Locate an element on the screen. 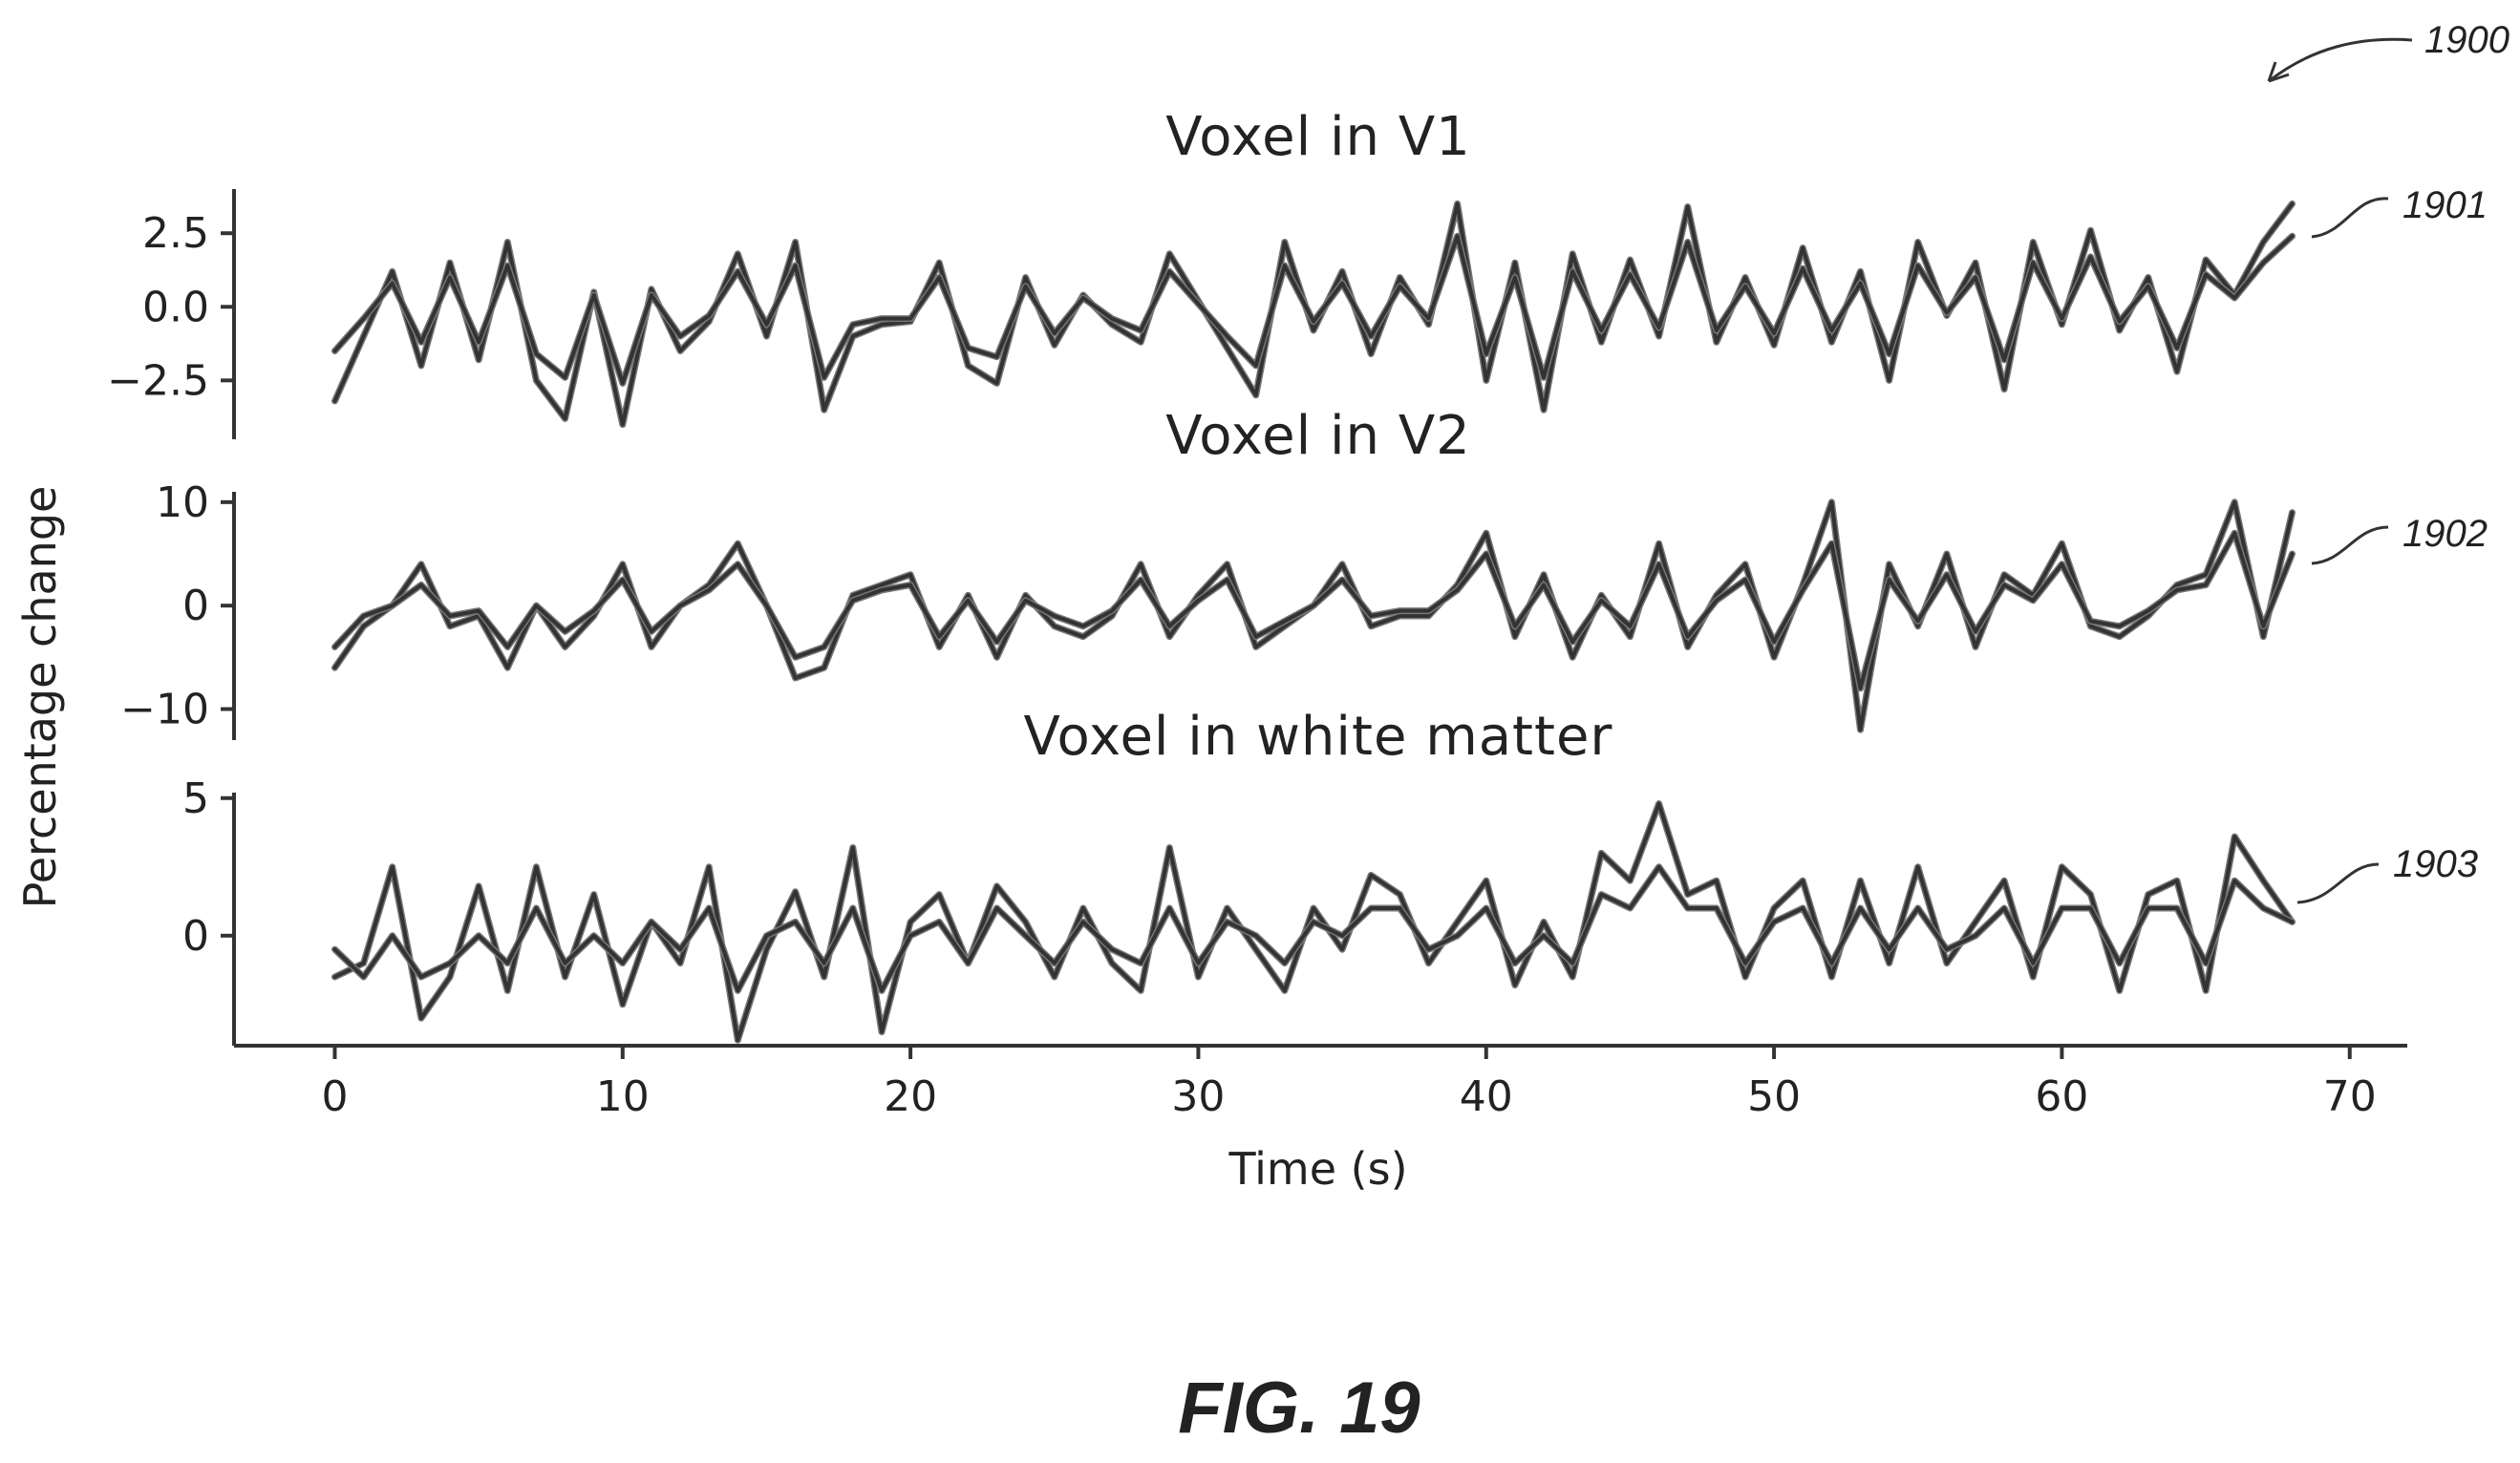  panel-v2-series-2-core is located at coordinates (1314, 610).